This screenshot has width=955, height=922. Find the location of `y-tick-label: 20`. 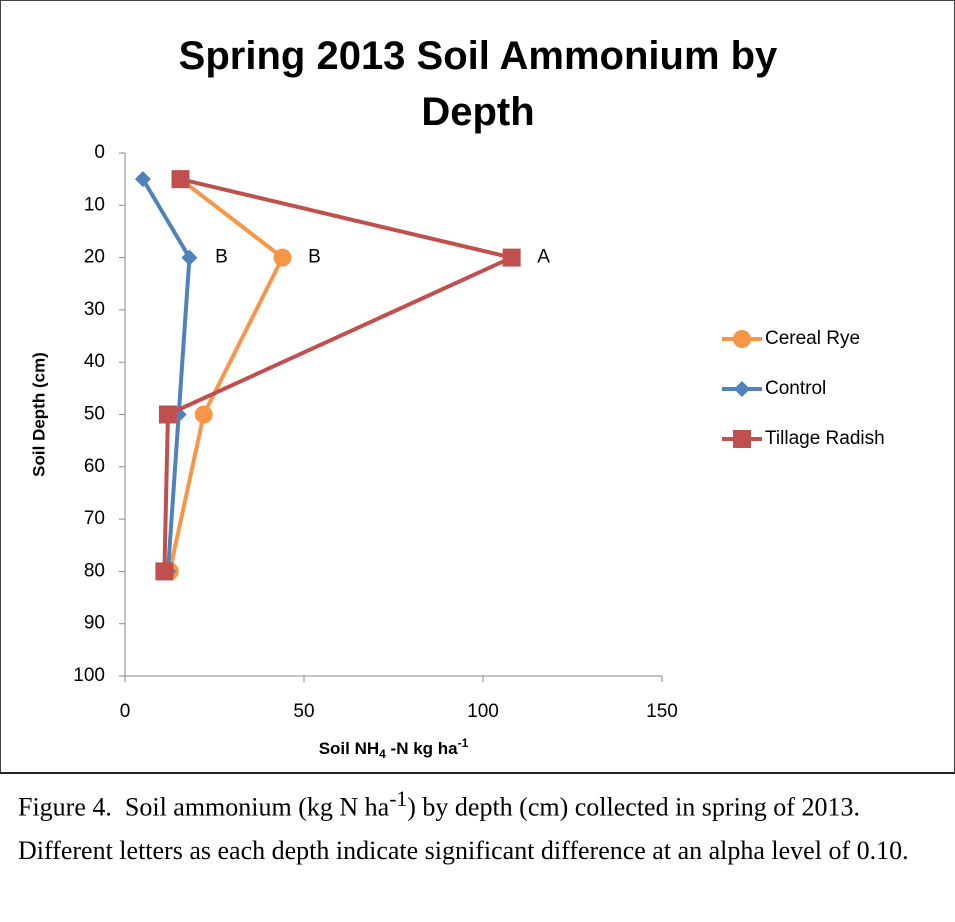

y-tick-label: 20 is located at coordinates (94, 257).